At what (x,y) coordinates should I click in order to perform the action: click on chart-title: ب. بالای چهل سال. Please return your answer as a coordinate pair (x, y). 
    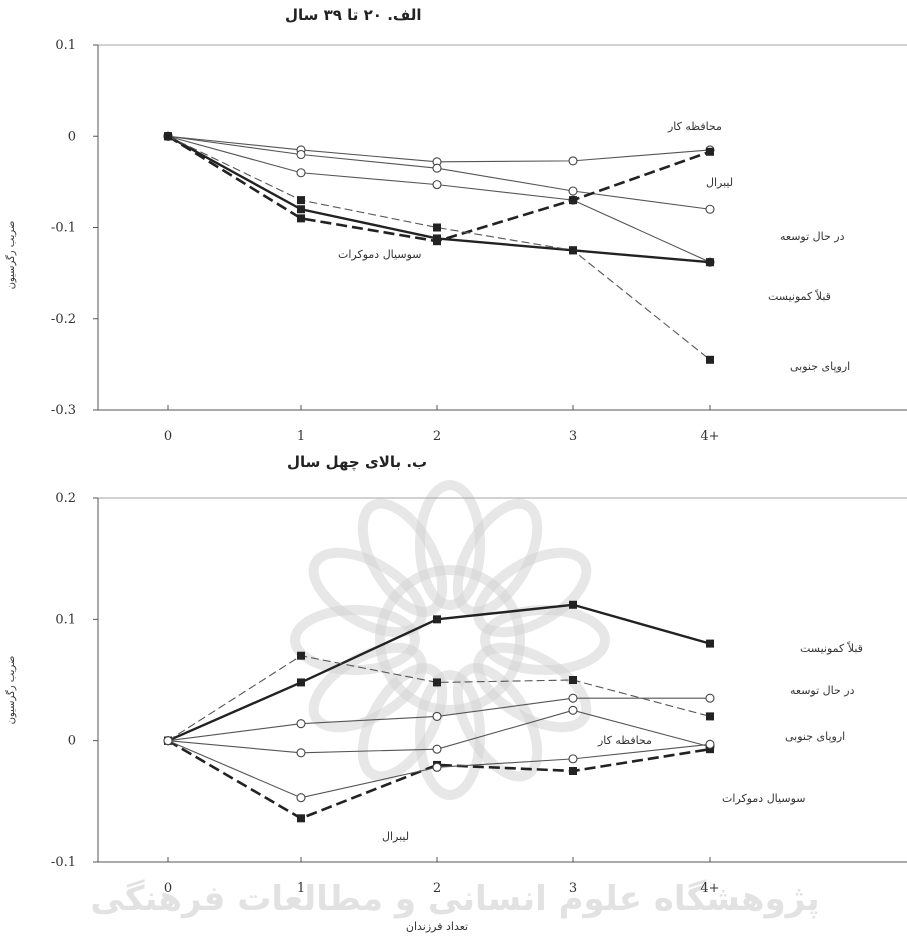
    Looking at the image, I should click on (357, 462).